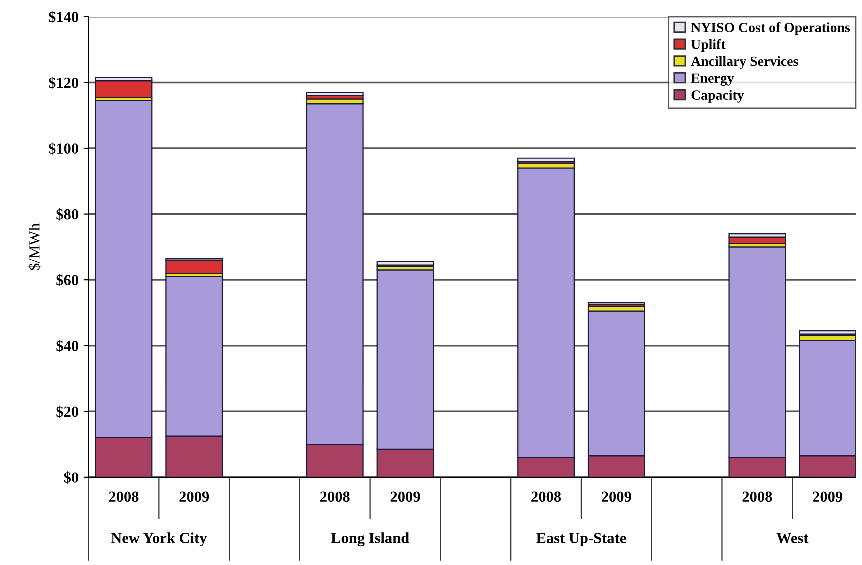 Image resolution: width=862 pixels, height=565 pixels. What do you see at coordinates (370, 539) in the screenshot?
I see `text: Long Island` at bounding box center [370, 539].